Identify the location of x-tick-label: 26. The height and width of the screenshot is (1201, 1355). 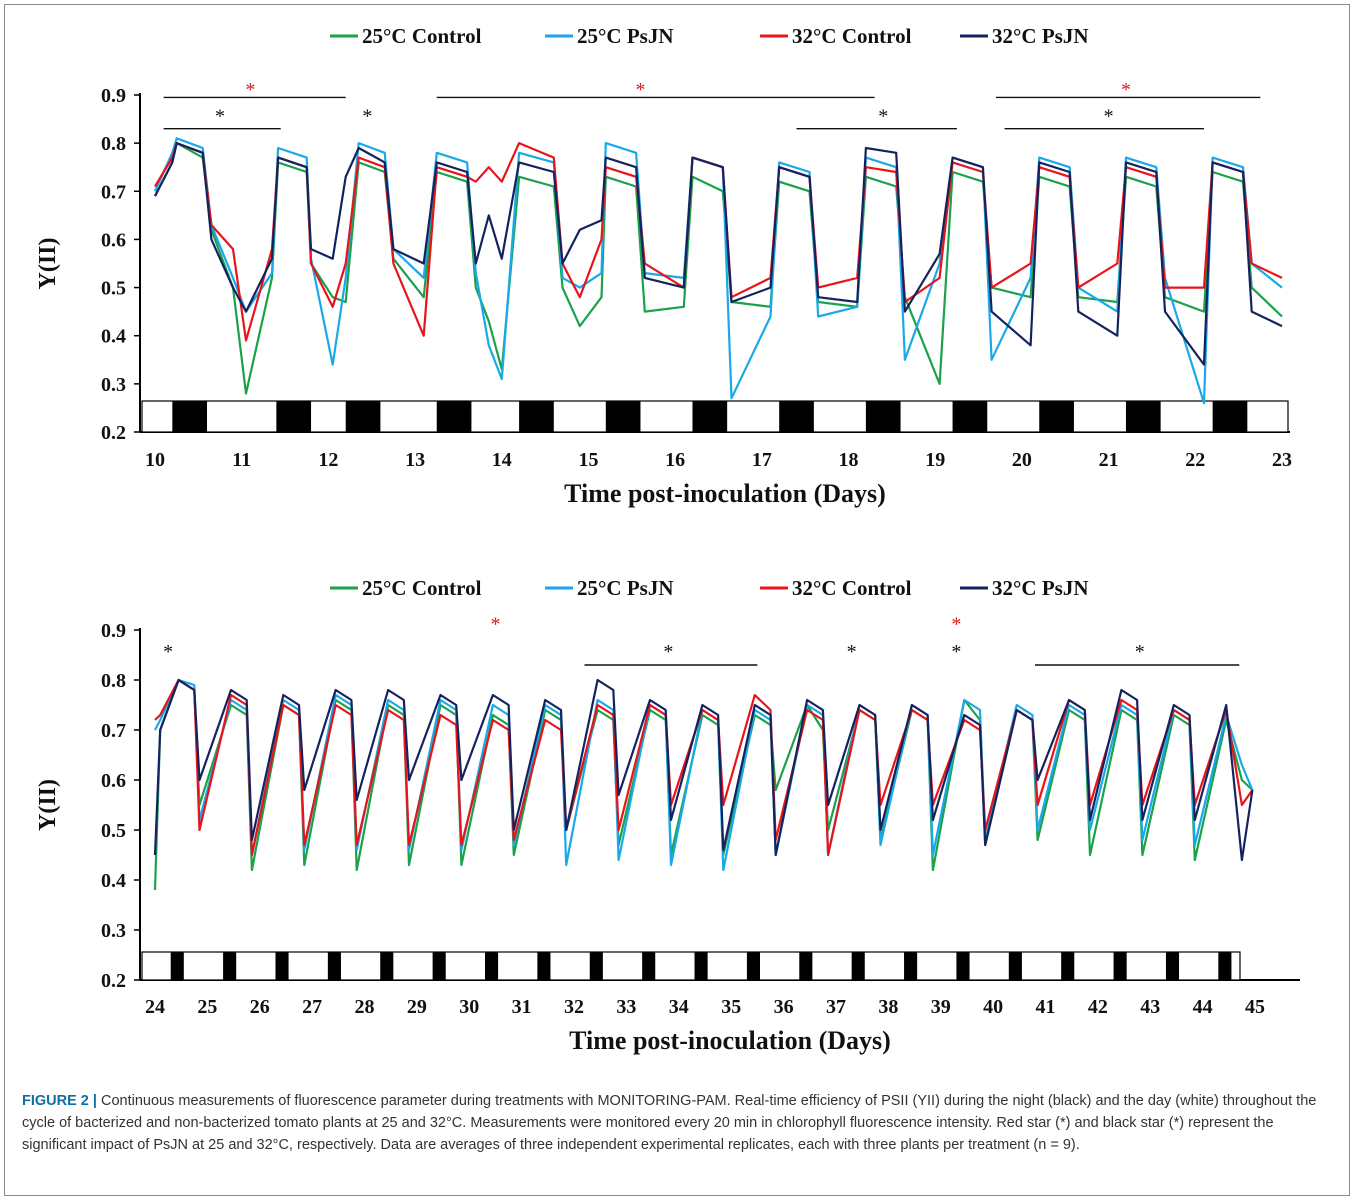
(260, 1007).